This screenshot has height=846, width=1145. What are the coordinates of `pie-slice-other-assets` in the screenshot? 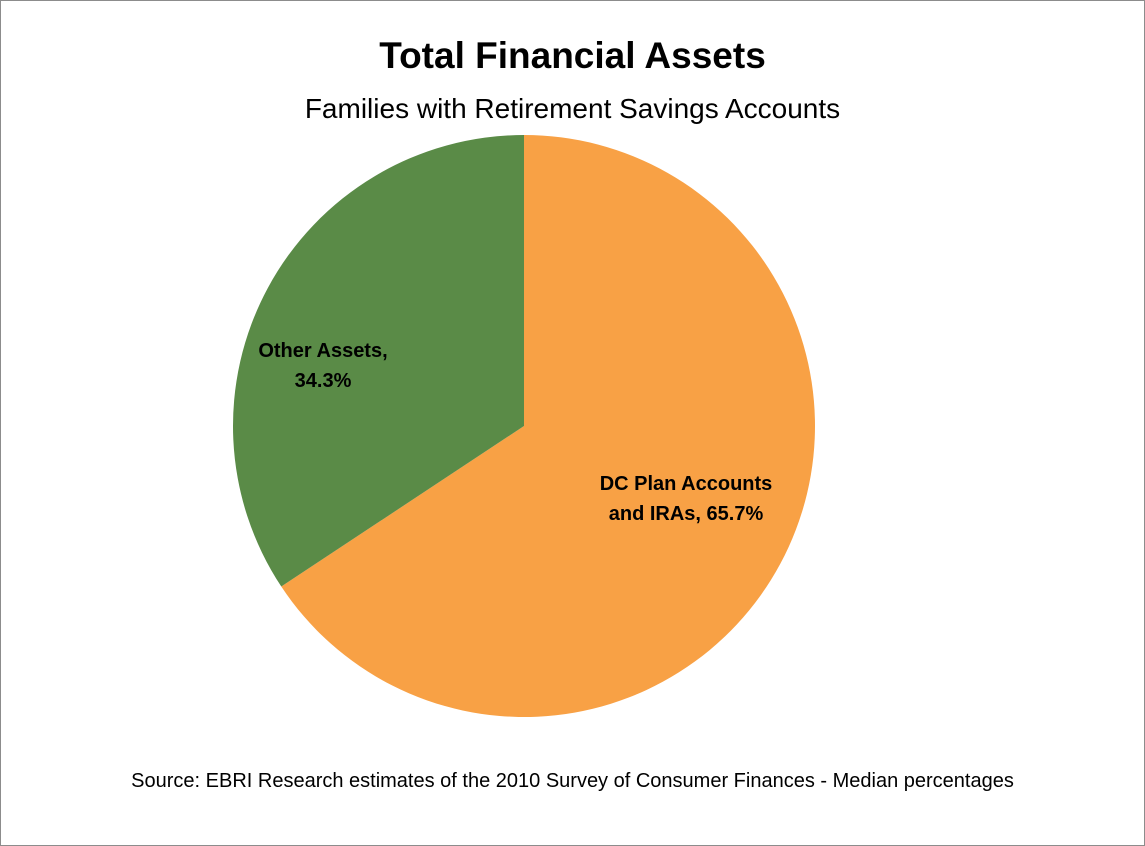 It's located at (378, 360).